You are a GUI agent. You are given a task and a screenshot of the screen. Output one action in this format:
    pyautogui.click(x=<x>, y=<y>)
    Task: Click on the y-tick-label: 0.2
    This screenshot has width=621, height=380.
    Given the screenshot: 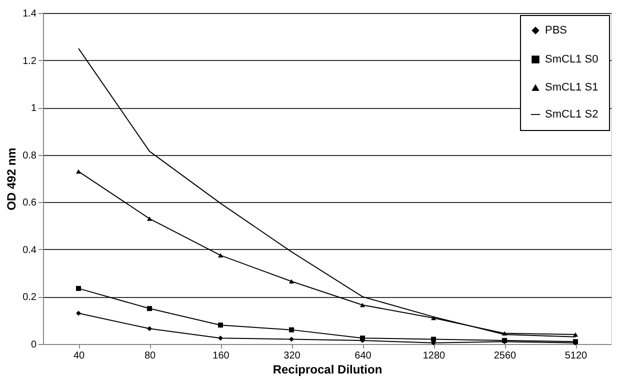 What is the action you would take?
    pyautogui.click(x=29, y=298)
    